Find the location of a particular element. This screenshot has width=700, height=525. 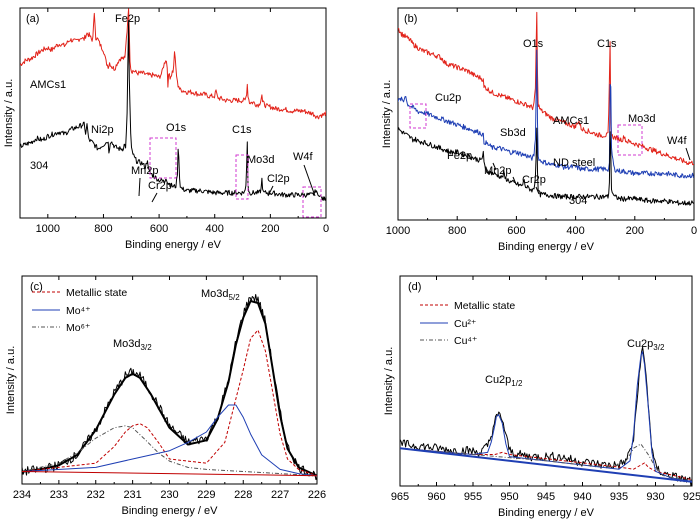

x-tick-label: 226 is located at coordinates (317, 495).